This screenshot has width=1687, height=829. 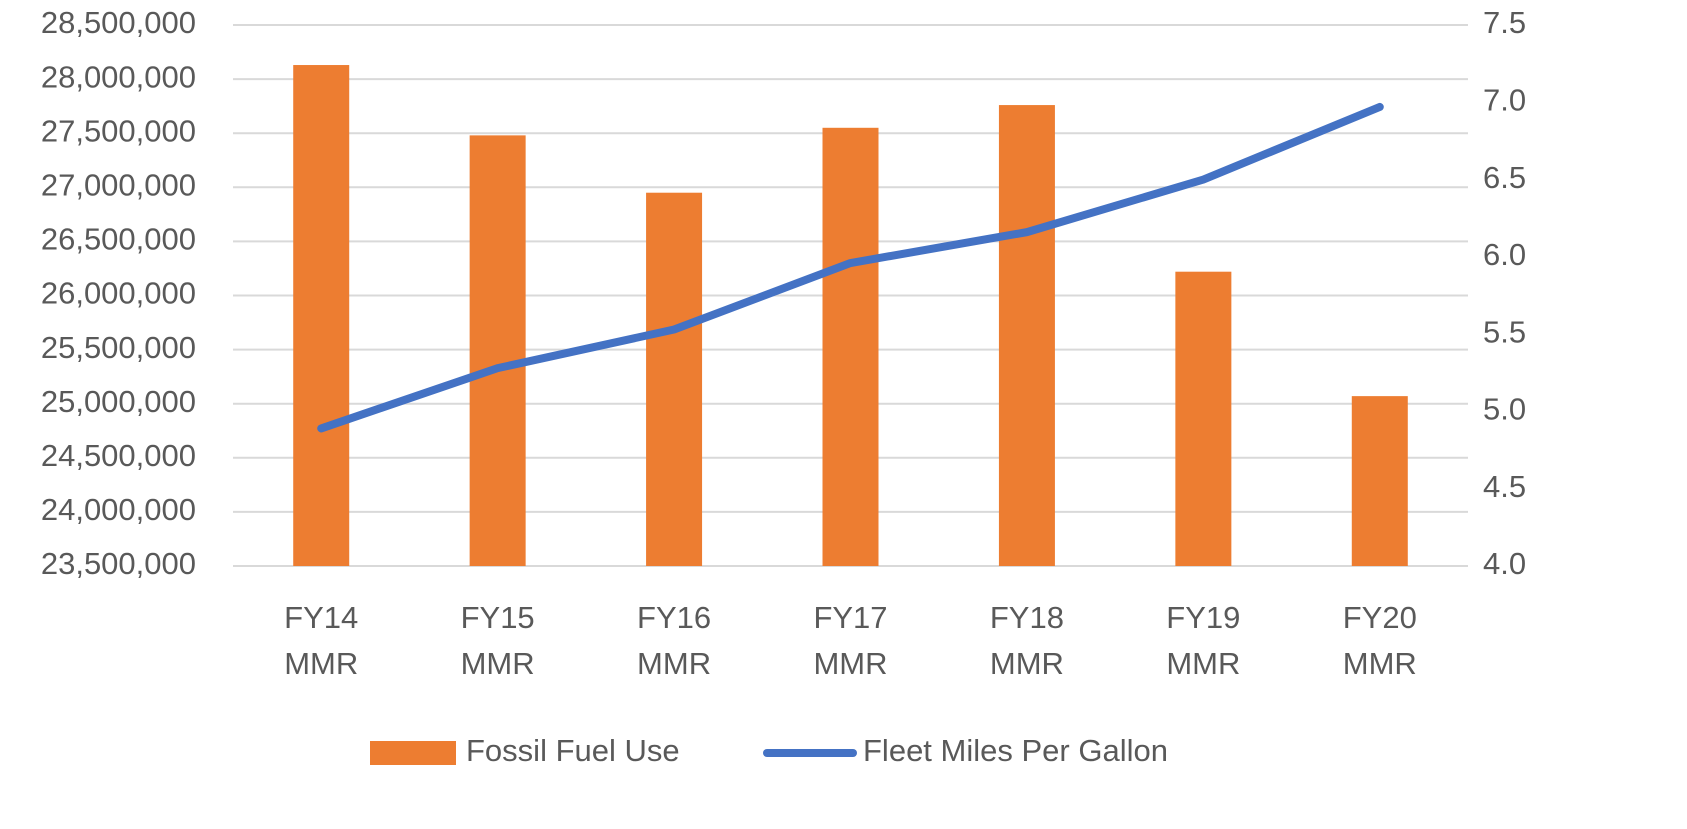 I want to click on legend-label: Fossil Fuel Use, so click(x=573, y=750).